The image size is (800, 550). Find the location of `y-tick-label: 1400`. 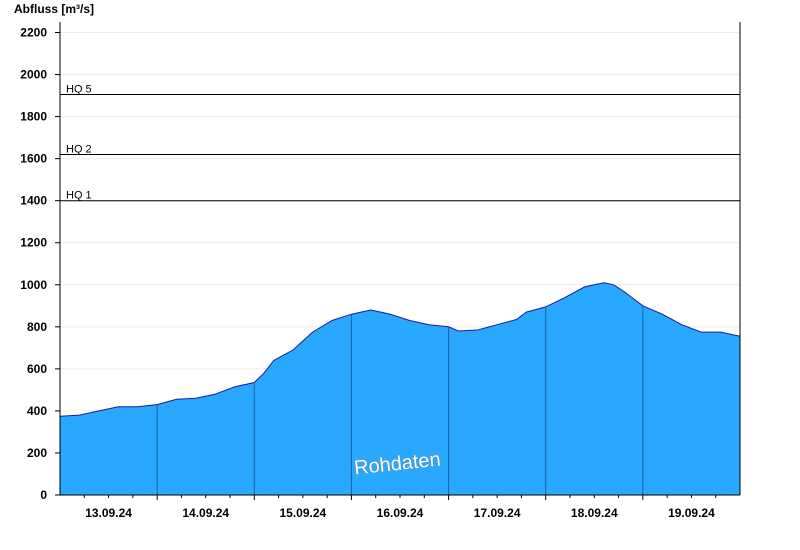

y-tick-label: 1400 is located at coordinates (33, 201).